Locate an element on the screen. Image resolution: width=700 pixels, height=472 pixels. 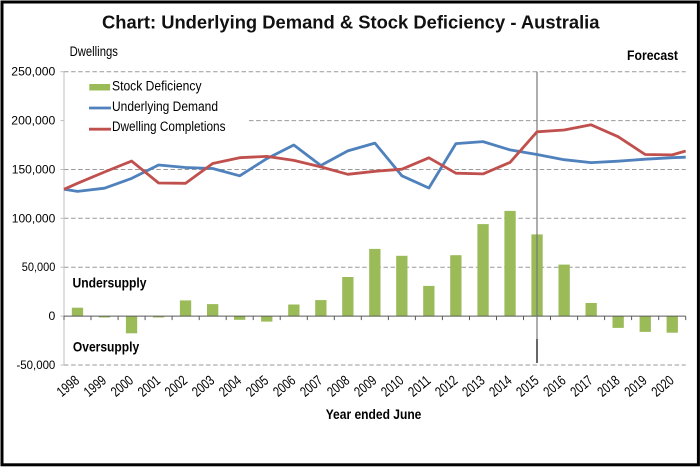
svg-text: Oversupply is located at coordinates (106, 347).